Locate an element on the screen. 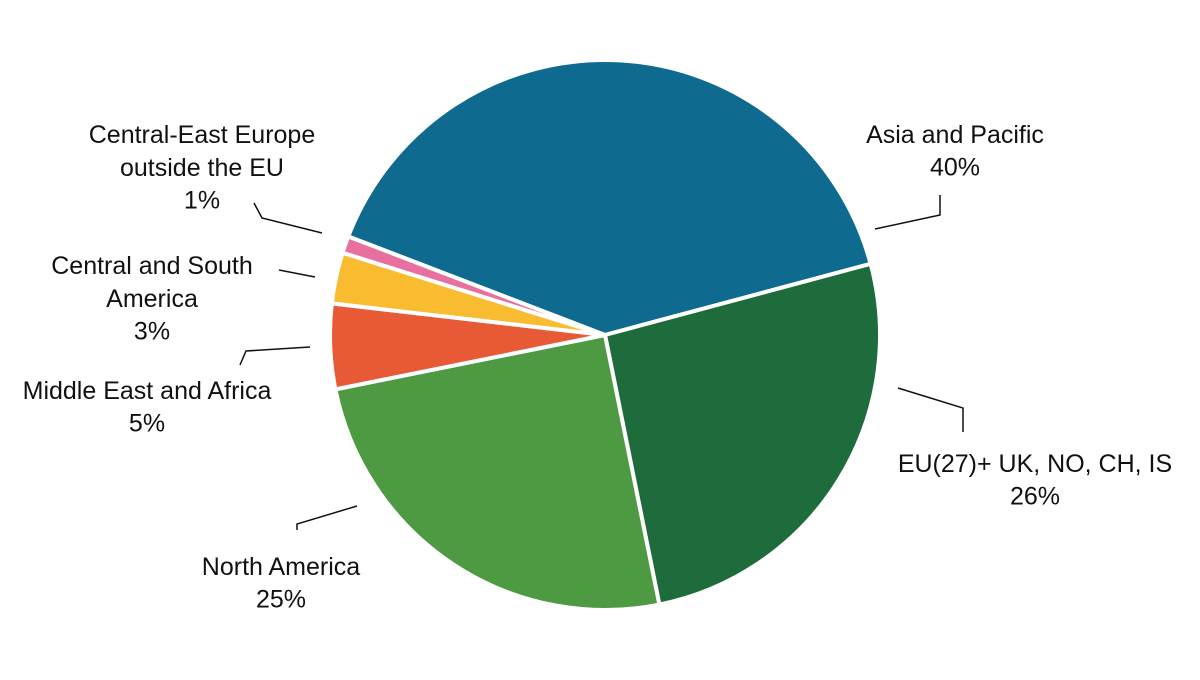 This screenshot has width=1200, height=680. slice-label: EU(27)+ UK, NO, CH, IS is located at coordinates (1035, 464).